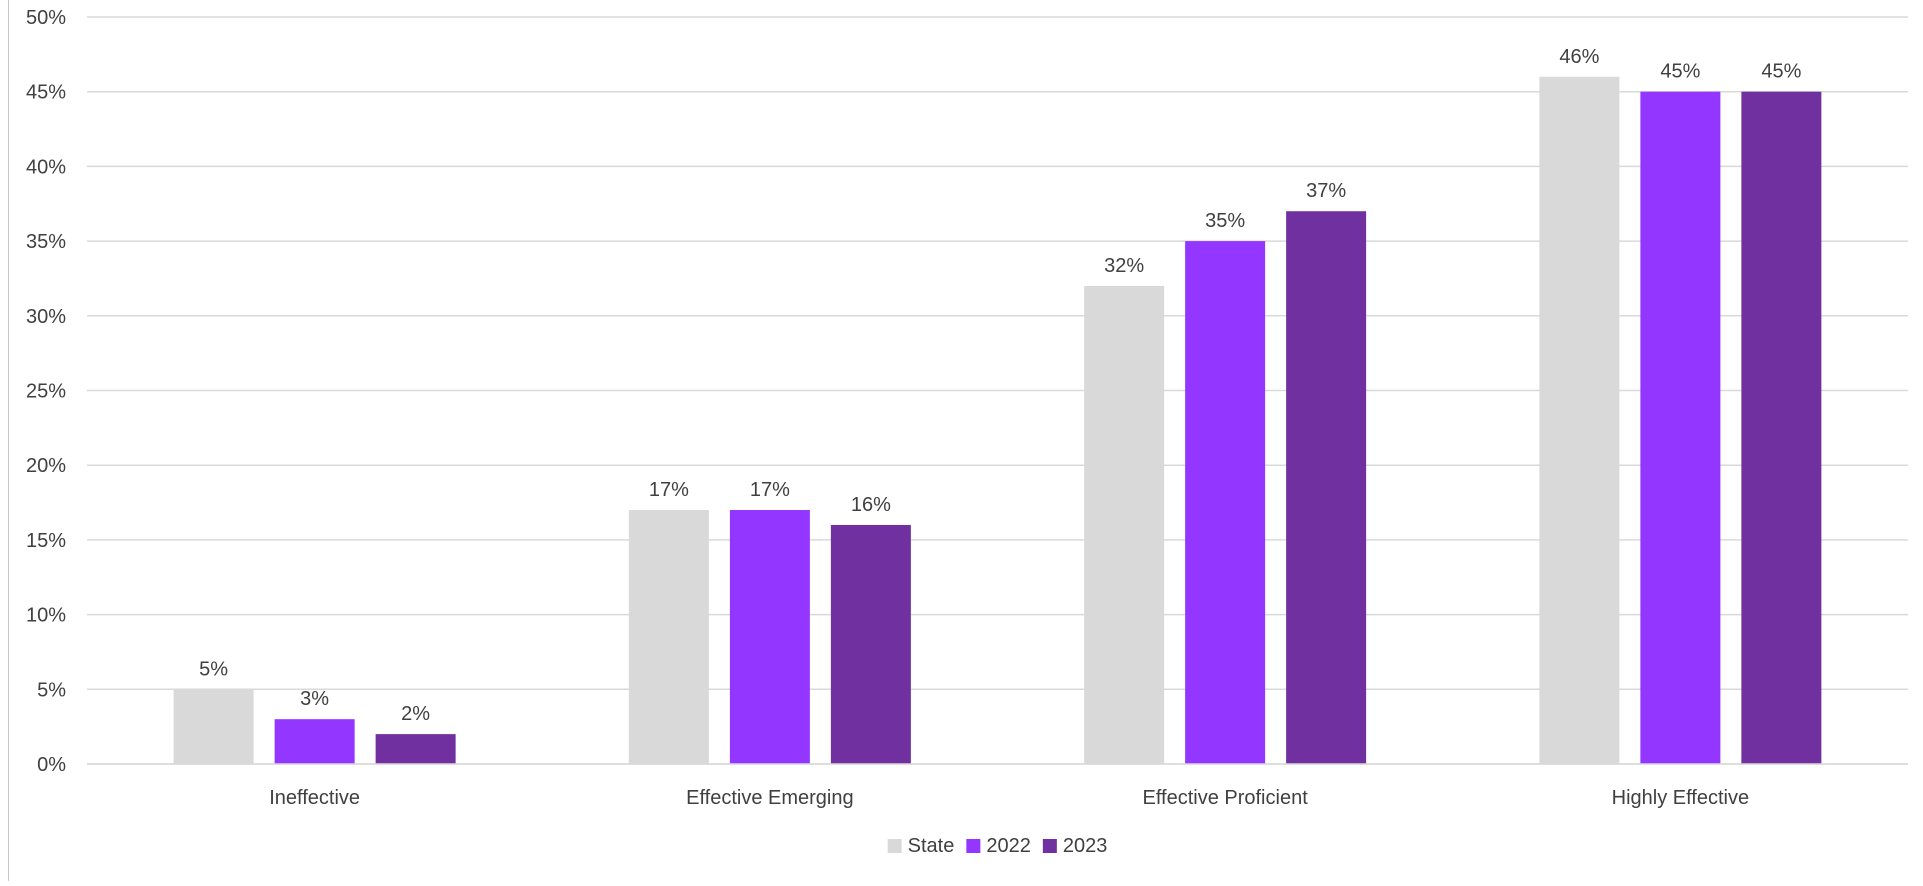  I want to click on y-tick-label: 40%, so click(46, 167).